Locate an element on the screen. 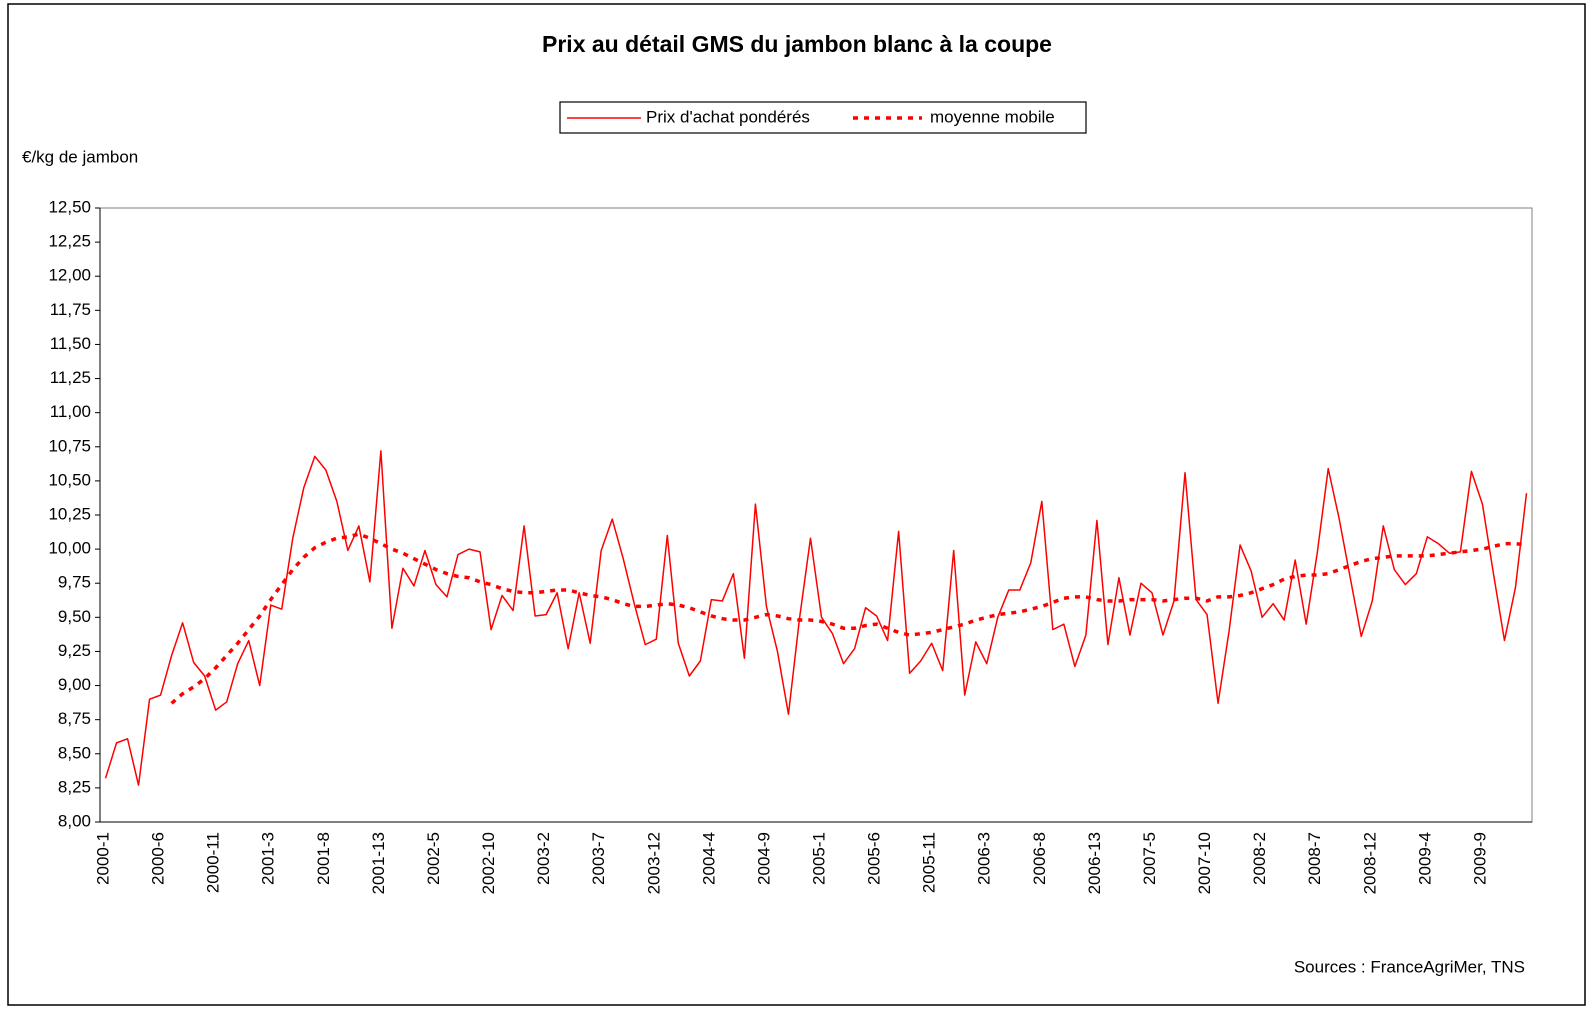  y-tick-label: 9,75 is located at coordinates (74, 582).